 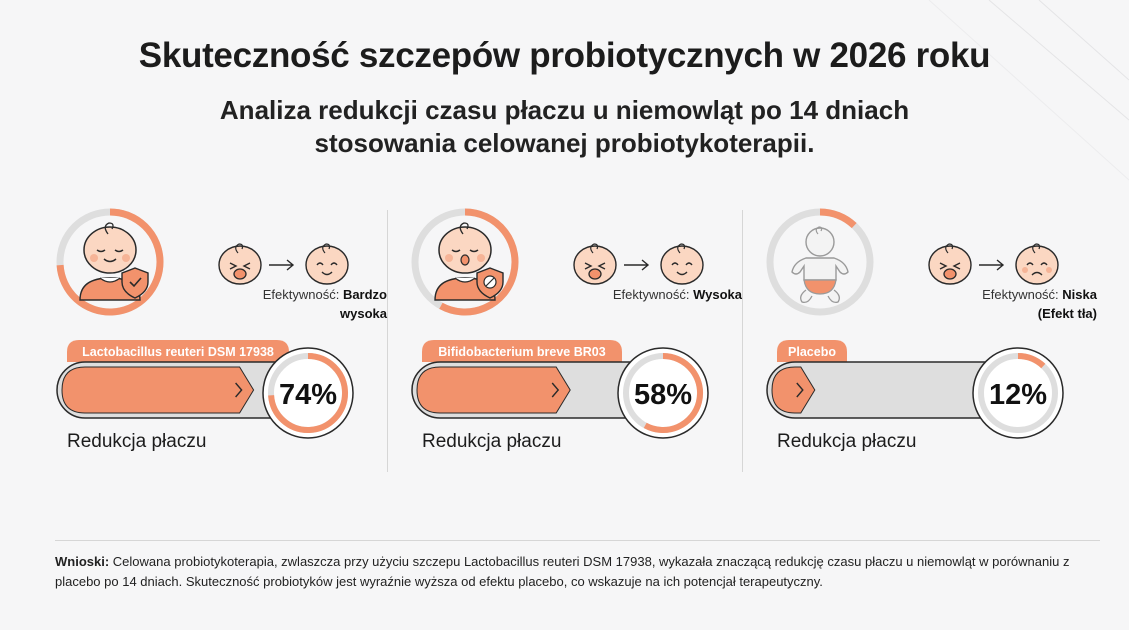 What do you see at coordinates (997, 304) in the screenshot?
I see `efficacy: Efektywność: Niska (Efekt tła)` at bounding box center [997, 304].